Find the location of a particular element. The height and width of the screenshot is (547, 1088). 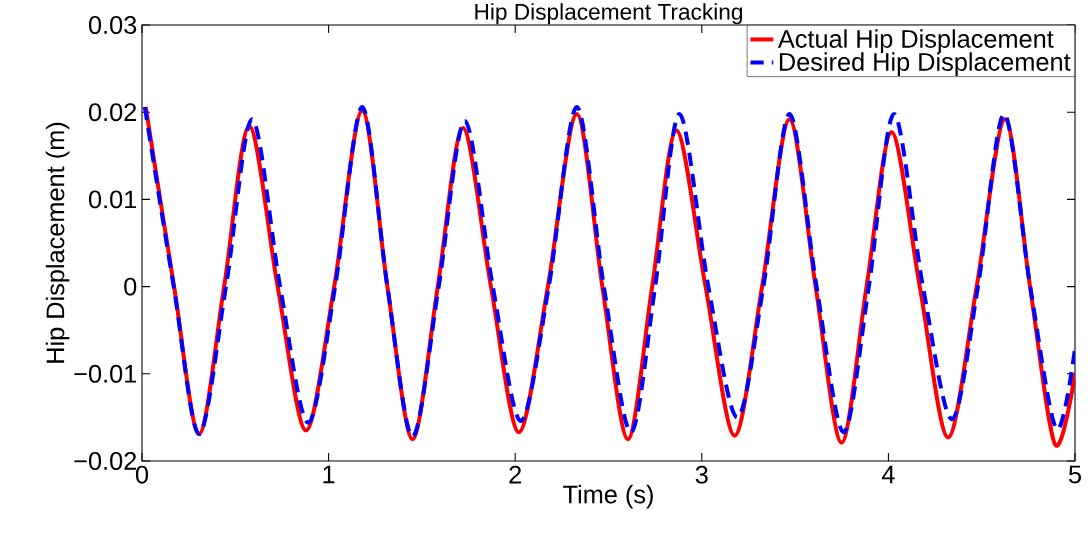

legend-label: Actual Hip Displacement is located at coordinates (915, 41).